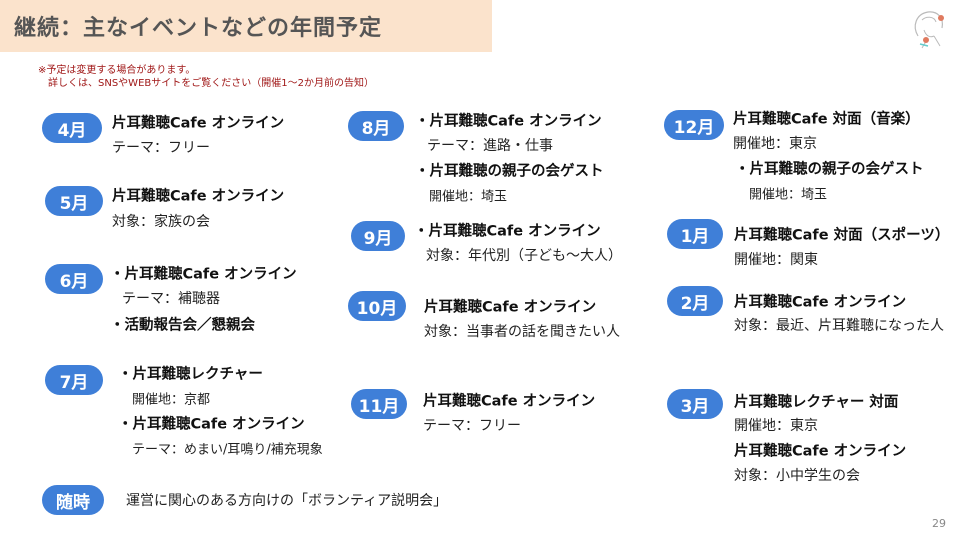  I want to click on month-badge: 5月, so click(74, 201).